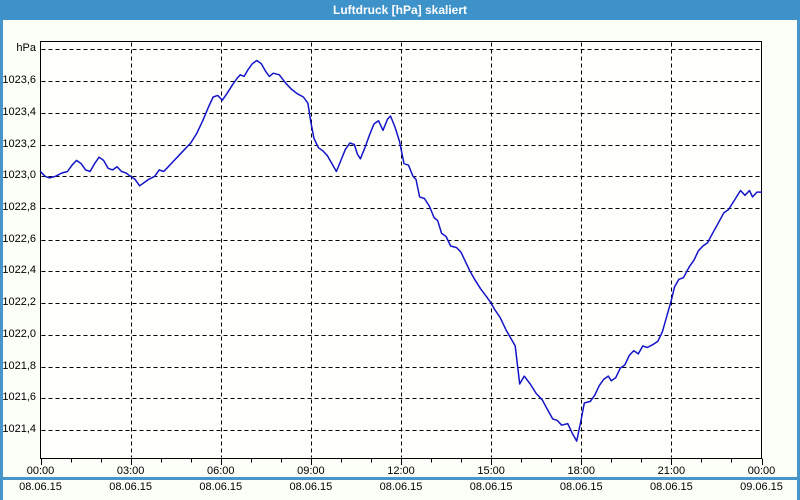 Image resolution: width=800 pixels, height=500 pixels. What do you see at coordinates (581, 471) in the screenshot?
I see `x-tick-time-label: 18:00` at bounding box center [581, 471].